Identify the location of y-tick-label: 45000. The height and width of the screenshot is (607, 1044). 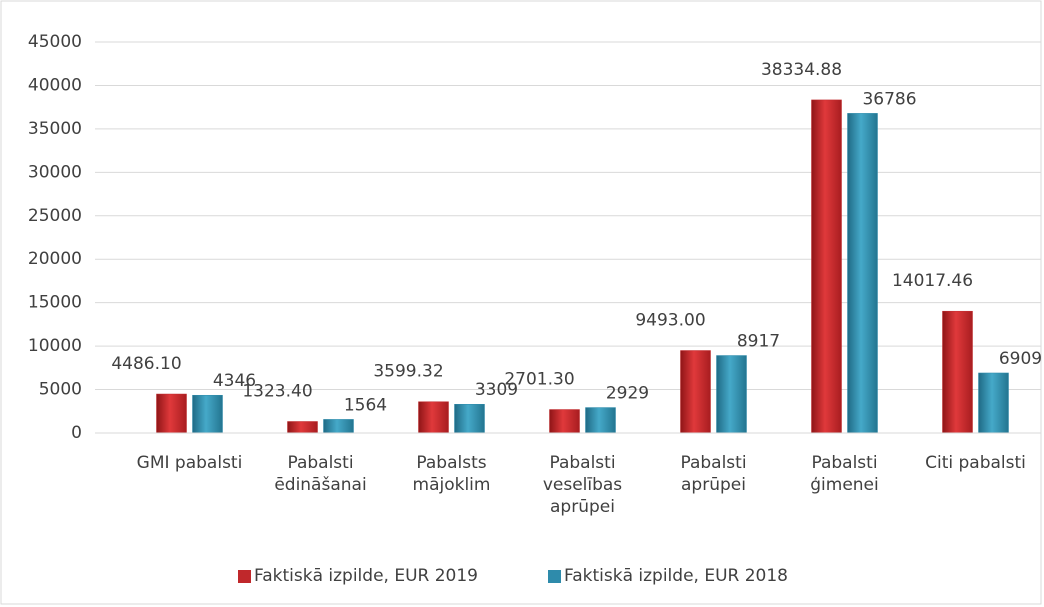
(55, 42).